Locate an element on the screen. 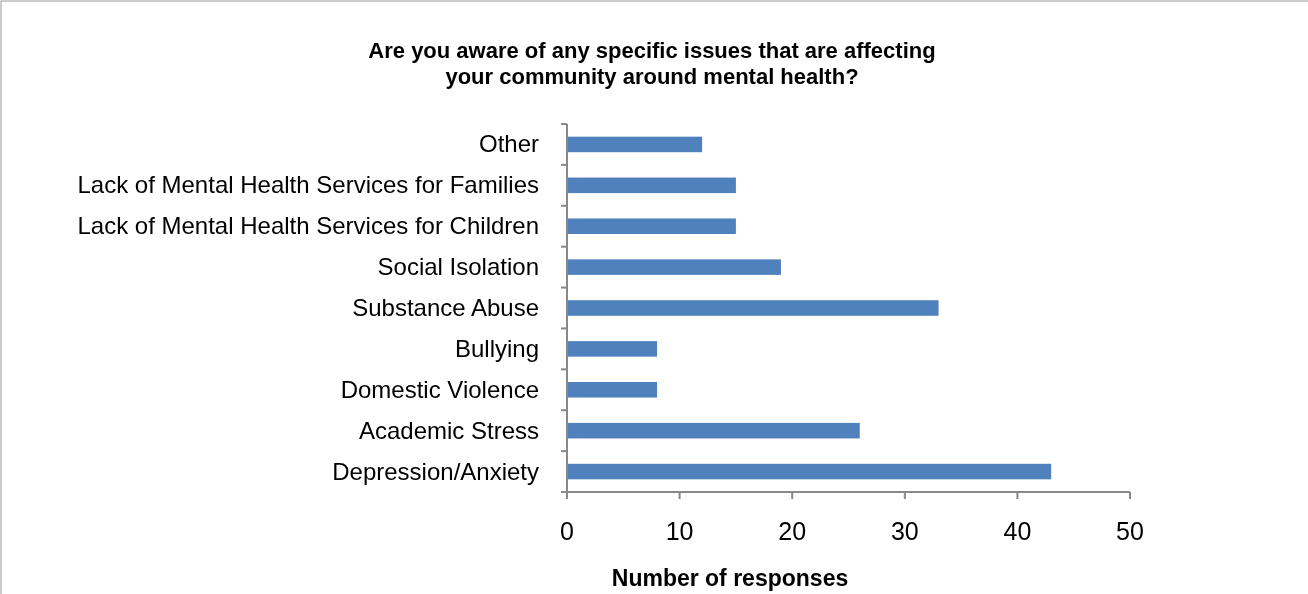 The image size is (1308, 594). x-tick-label: 50 is located at coordinates (1130, 531).